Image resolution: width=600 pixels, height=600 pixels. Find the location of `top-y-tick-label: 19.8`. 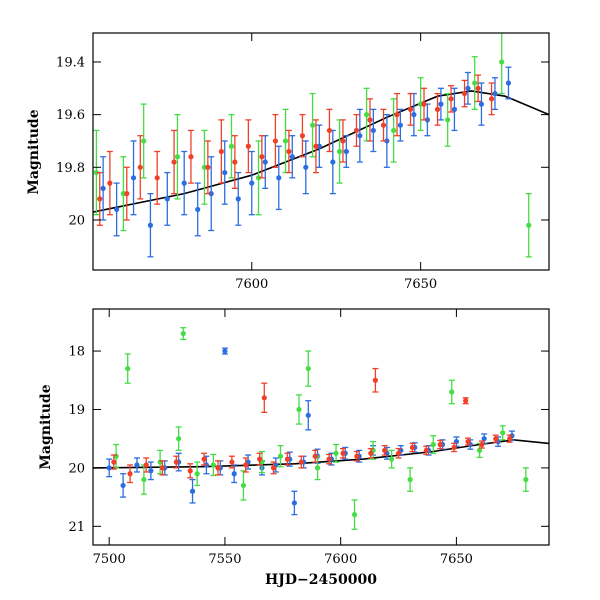

top-y-tick-label: 19.8 is located at coordinates (70, 168).